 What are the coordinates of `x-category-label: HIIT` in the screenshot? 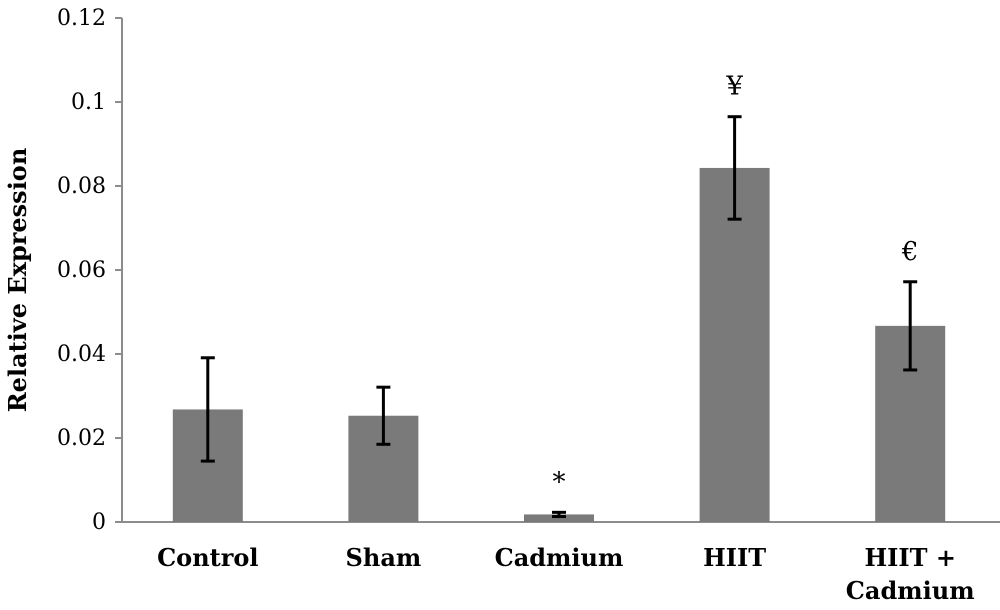 It's located at (734, 557).